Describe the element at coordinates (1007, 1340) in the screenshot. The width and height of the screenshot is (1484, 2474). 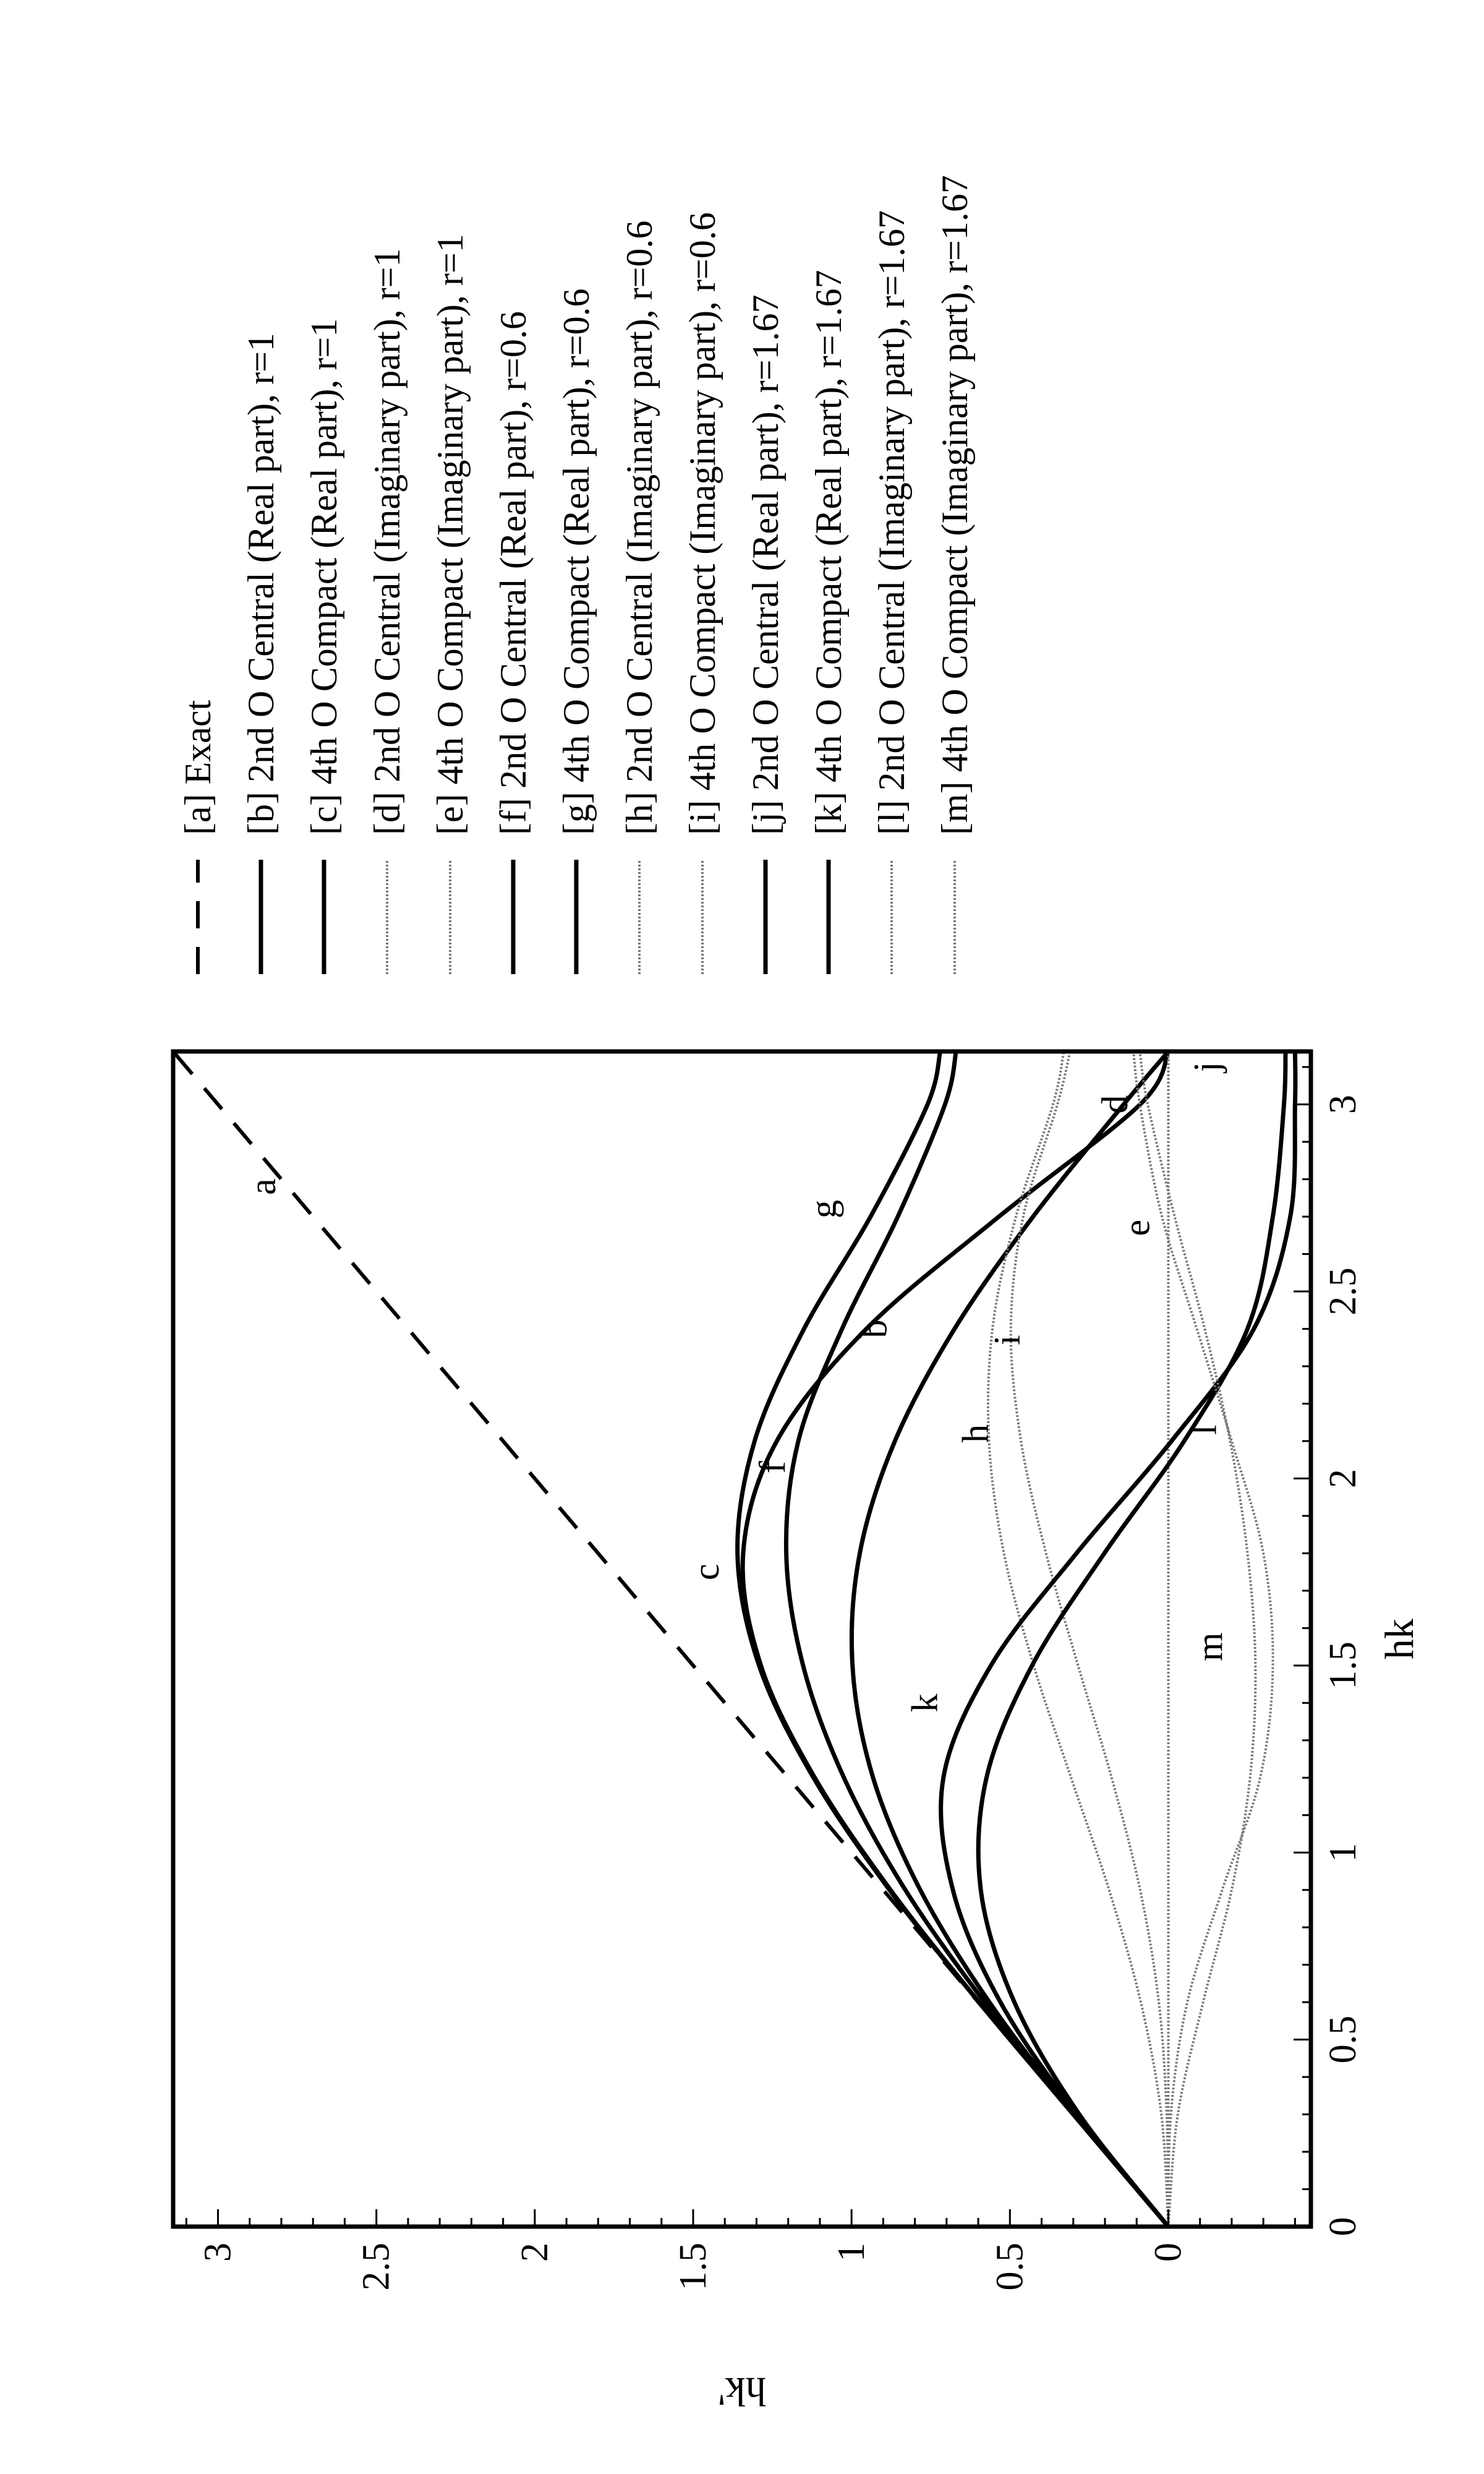
I see `curve-tag-i: i` at that location.